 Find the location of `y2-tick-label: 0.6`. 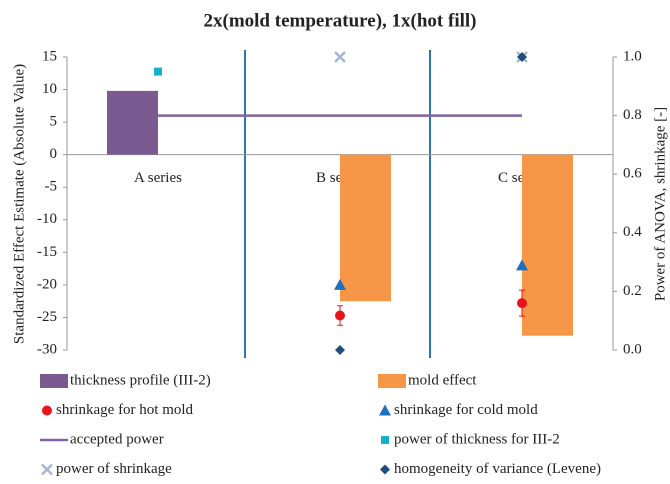

y2-tick-label: 0.6 is located at coordinates (632, 174).